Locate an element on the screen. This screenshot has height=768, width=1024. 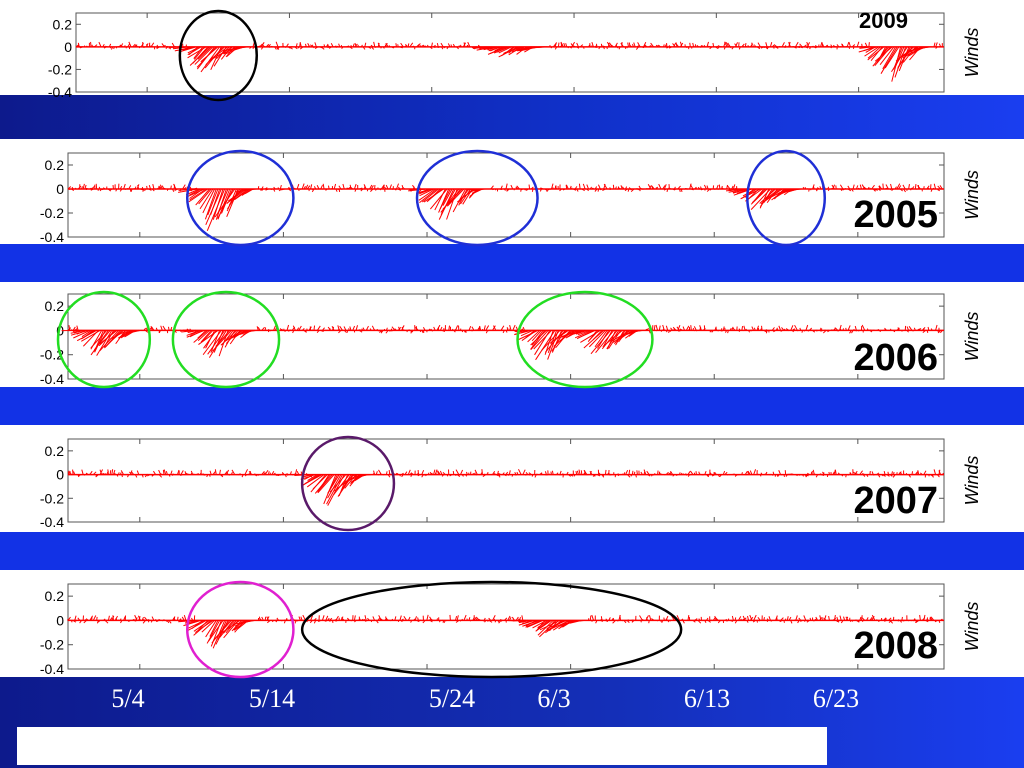
plot-frame is located at coordinates (506, 336).